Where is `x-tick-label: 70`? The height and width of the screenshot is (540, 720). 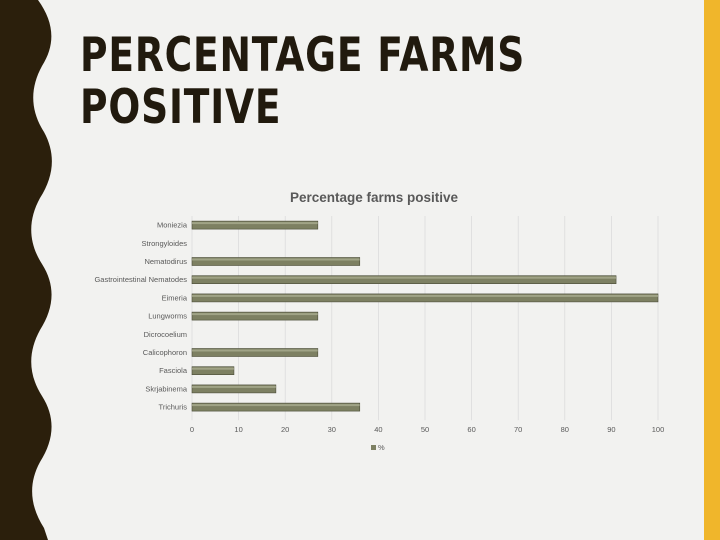 x-tick-label: 70 is located at coordinates (518, 429).